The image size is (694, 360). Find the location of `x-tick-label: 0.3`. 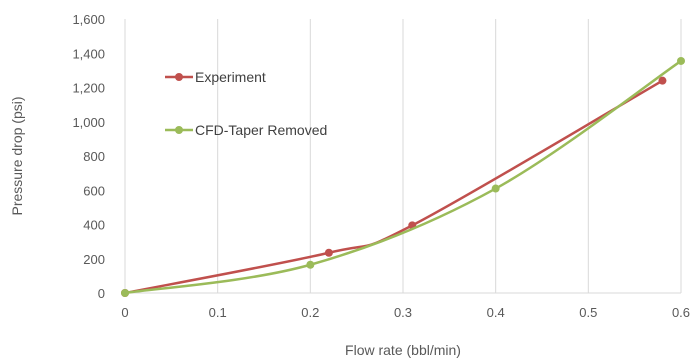

x-tick-label: 0.3 is located at coordinates (403, 312).